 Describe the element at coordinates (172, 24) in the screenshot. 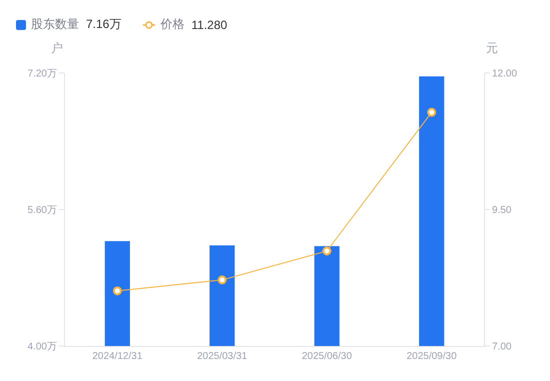

I see `legend-label: 价格` at that location.